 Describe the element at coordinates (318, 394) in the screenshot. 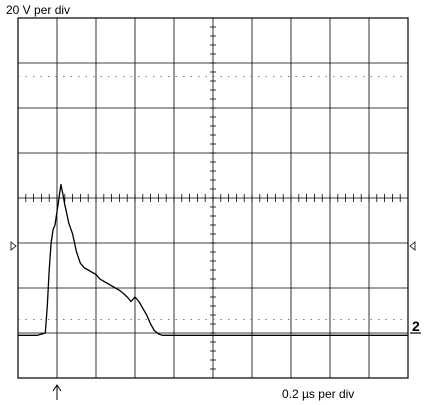

I see `horizontal-scale-label: 0.2 µs per div` at that location.